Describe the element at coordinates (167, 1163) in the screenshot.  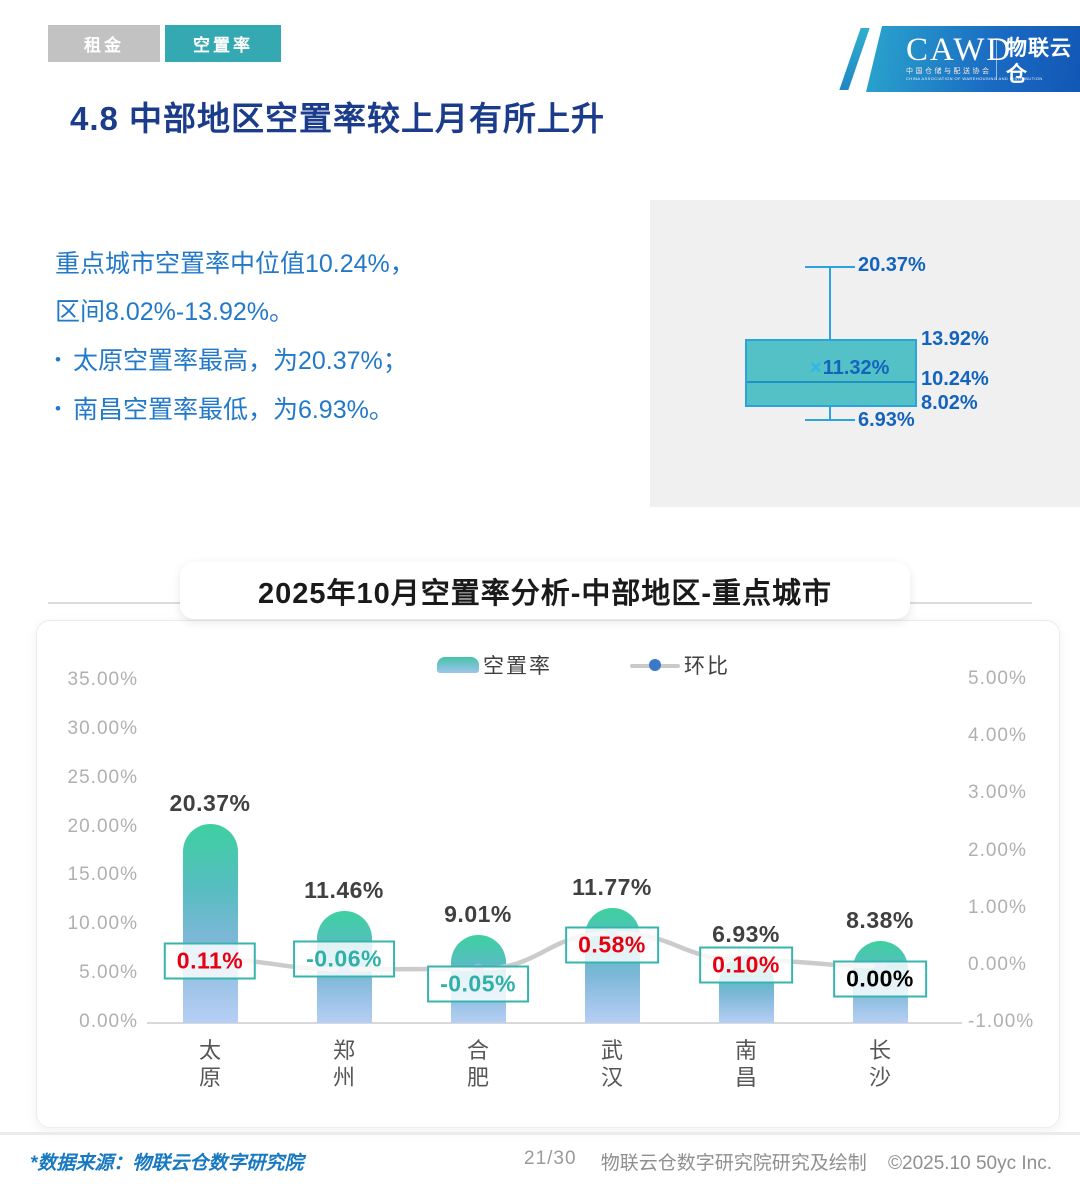
I see `data-source-note: *数据来源：物联云仓数字研究院` at that location.